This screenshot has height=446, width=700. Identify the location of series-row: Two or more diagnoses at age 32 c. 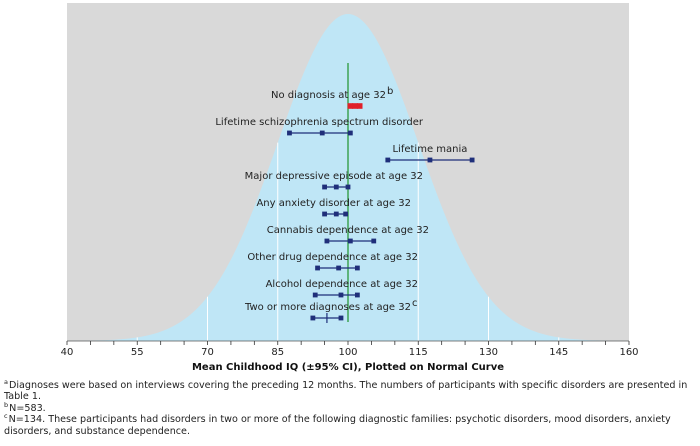
(331, 310).